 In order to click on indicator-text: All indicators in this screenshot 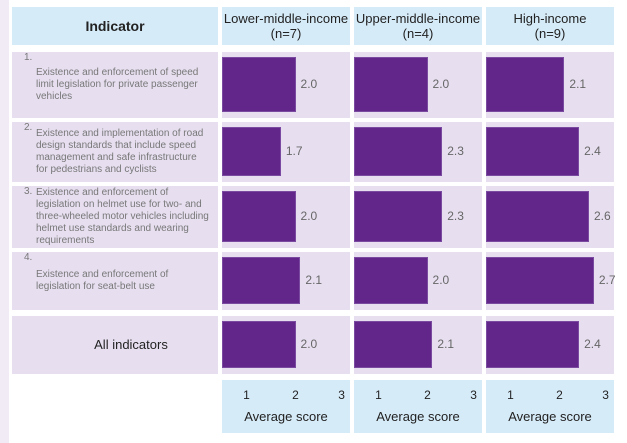, I will do `click(131, 344)`.